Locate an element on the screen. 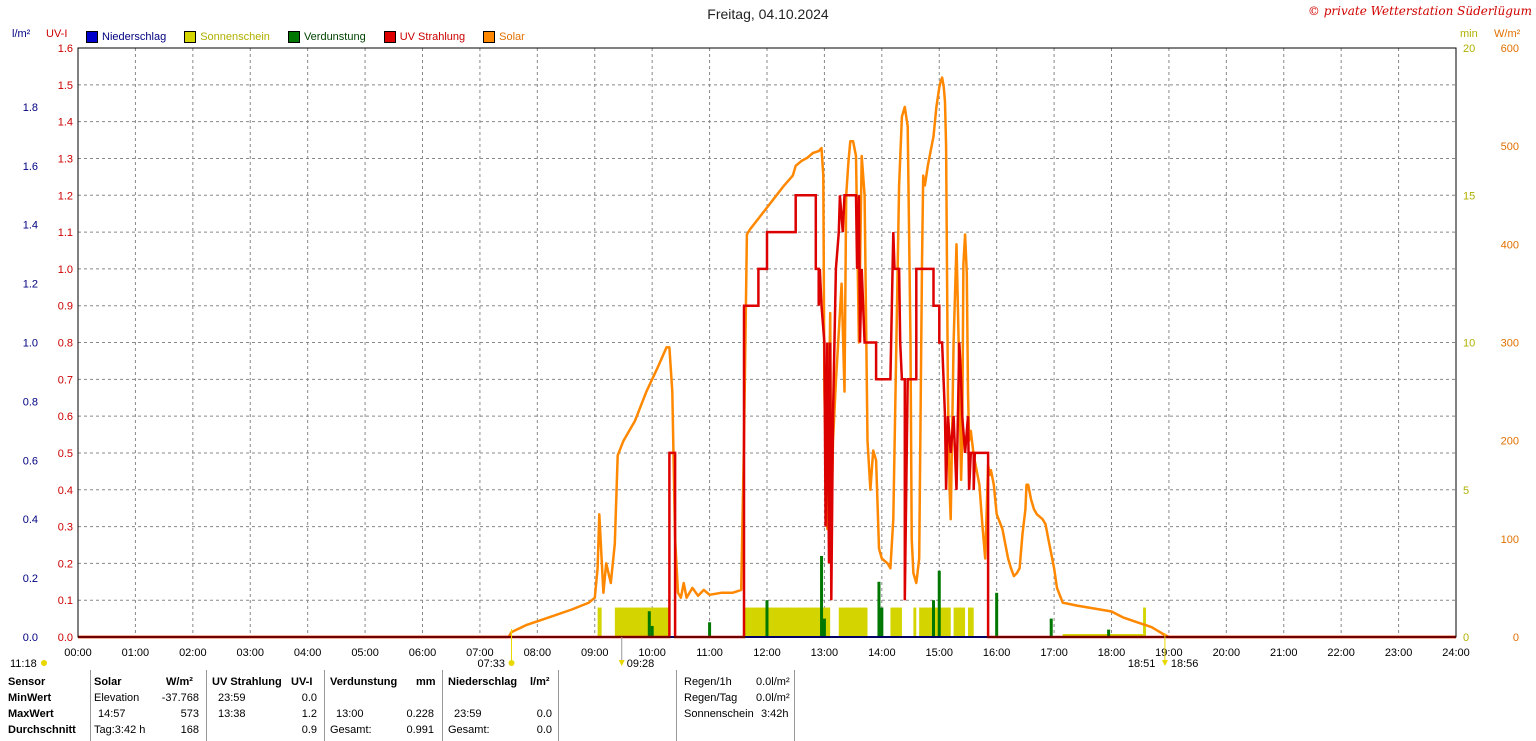 Image resolution: width=1536 pixels, height=741 pixels. time-axis-tick-label: 00:00 is located at coordinates (78, 653).